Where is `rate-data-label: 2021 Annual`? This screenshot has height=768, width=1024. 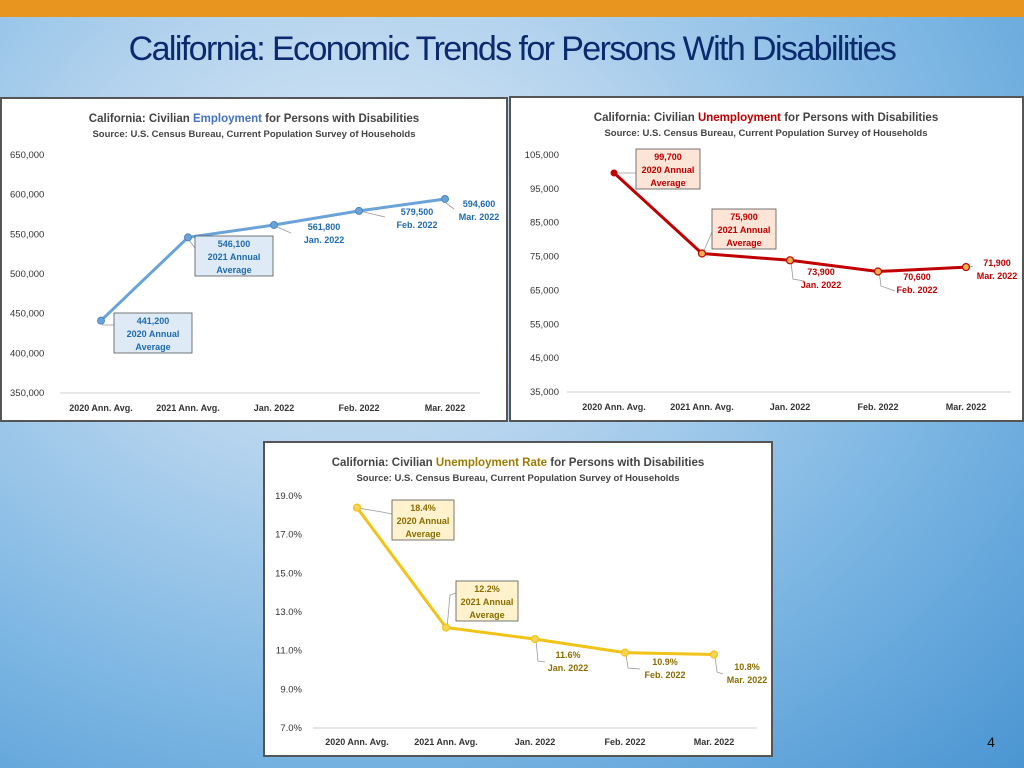 rate-data-label: 2021 Annual is located at coordinates (487, 602).